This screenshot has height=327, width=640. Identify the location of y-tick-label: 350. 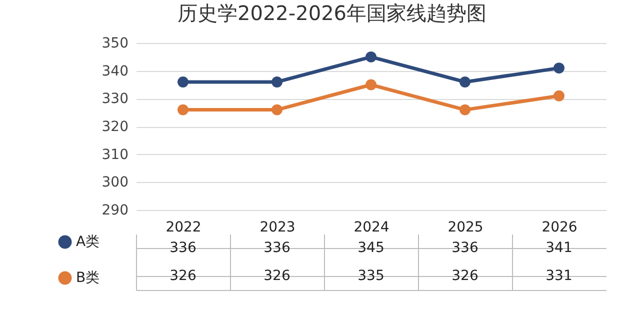
(115, 44).